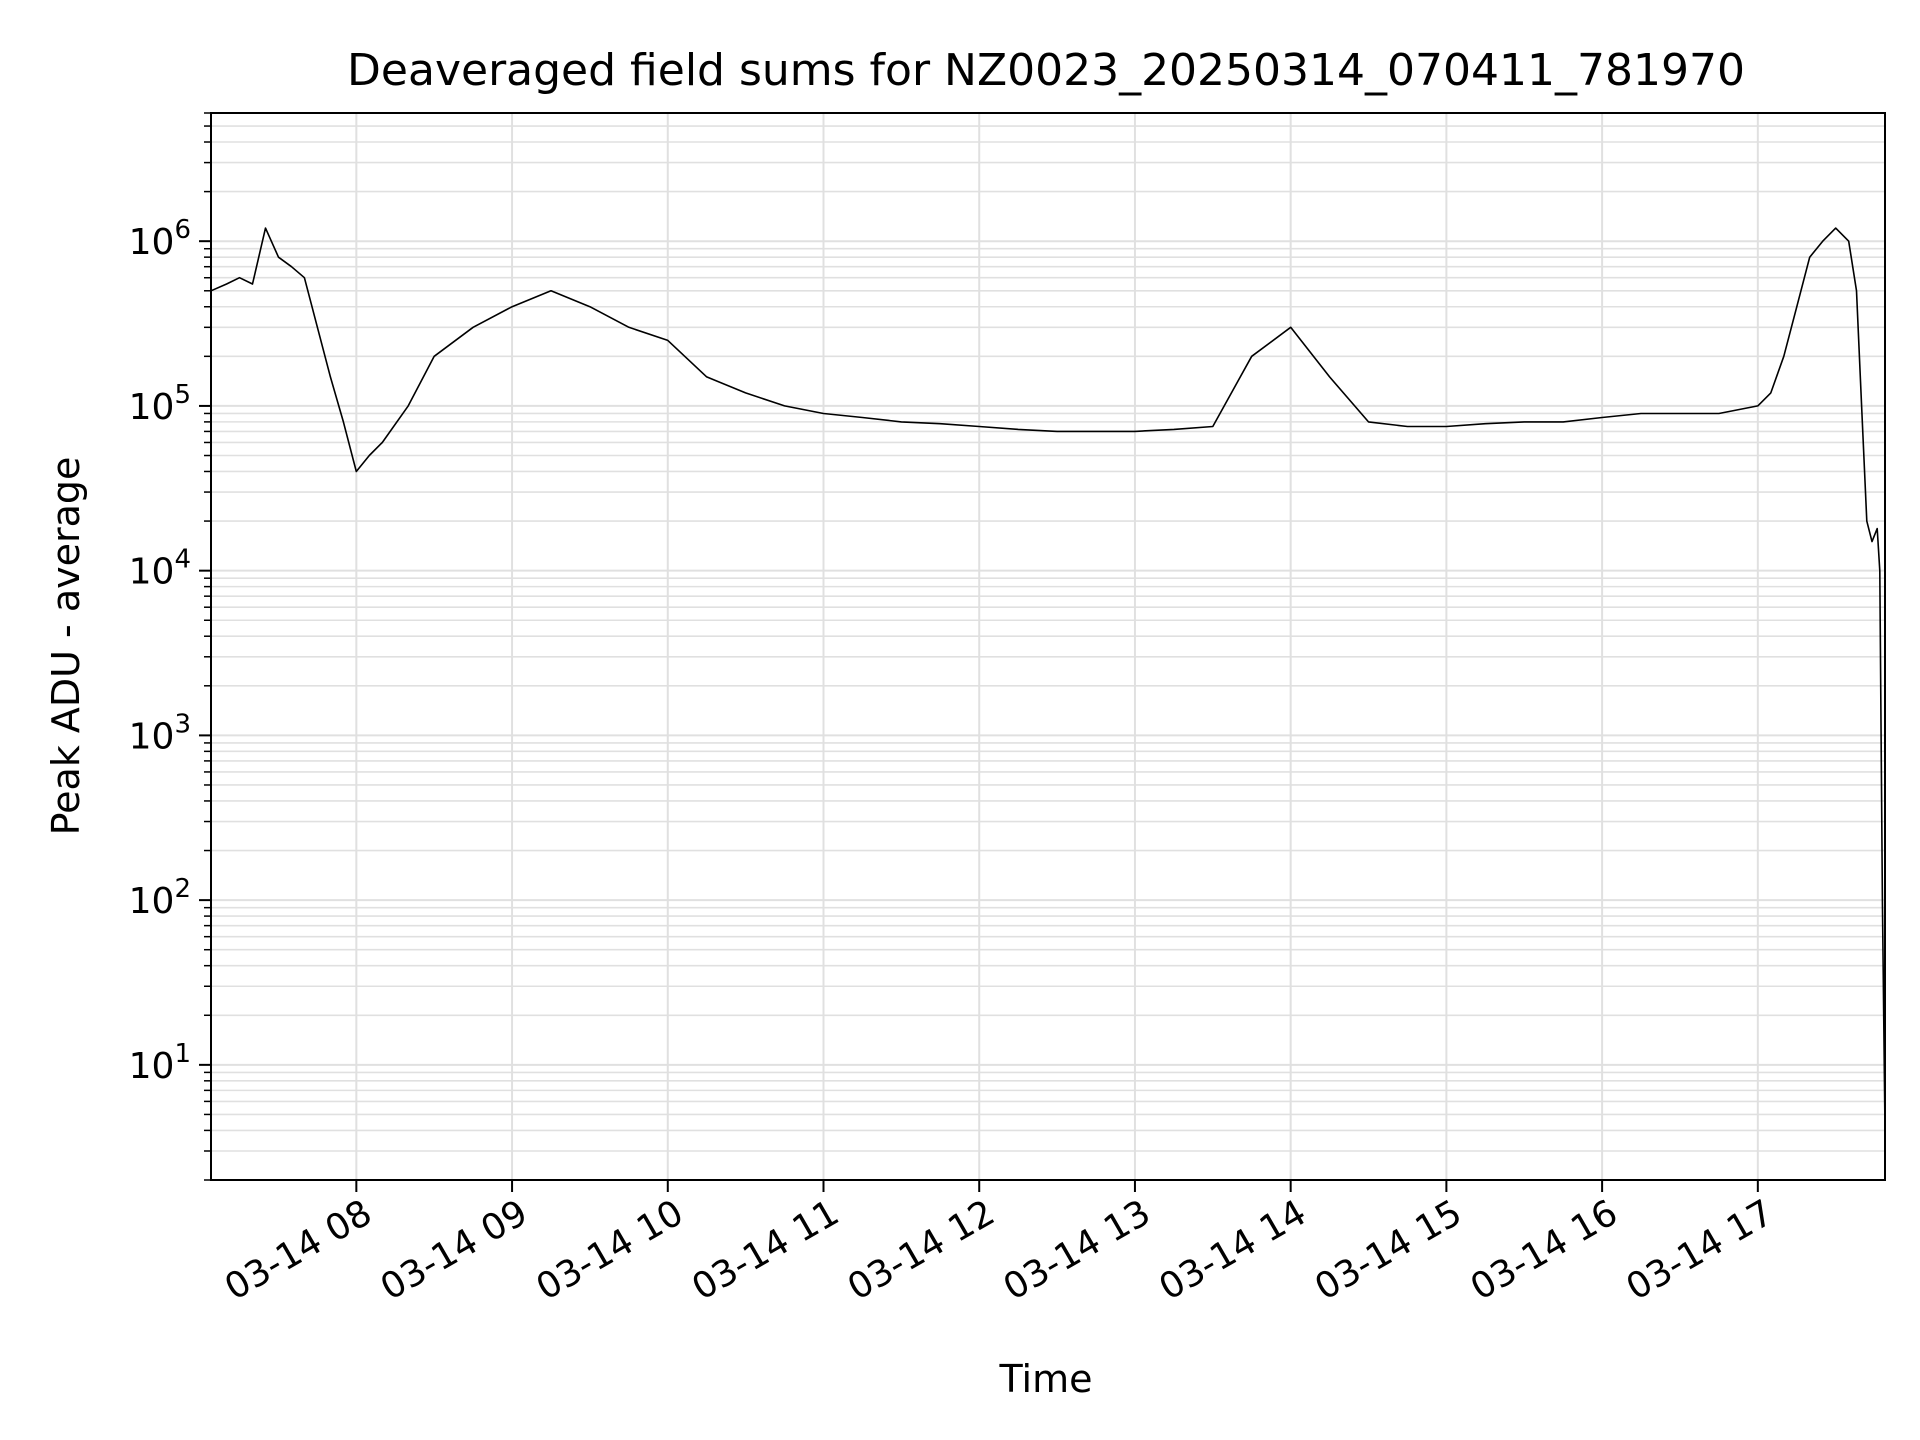 The height and width of the screenshot is (1440, 1920). I want to click on y-tick-exponent: 3, so click(182, 724).